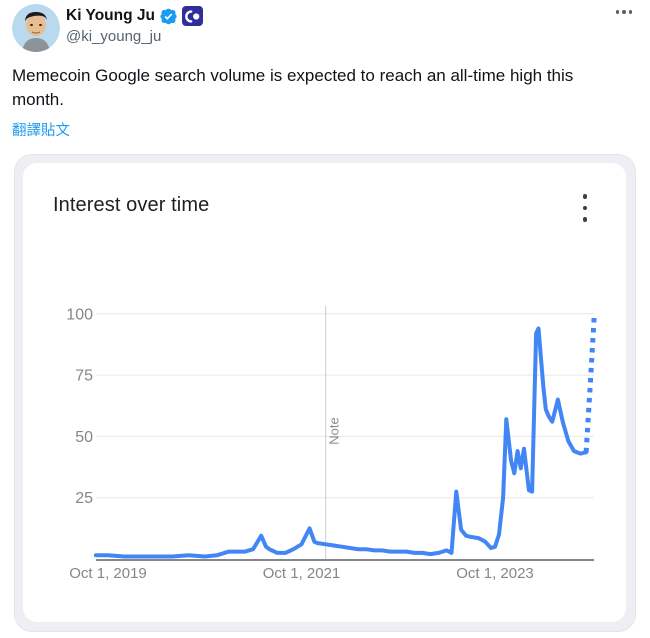  I want to click on affiliate-badge-cryptoquant, so click(192, 16).